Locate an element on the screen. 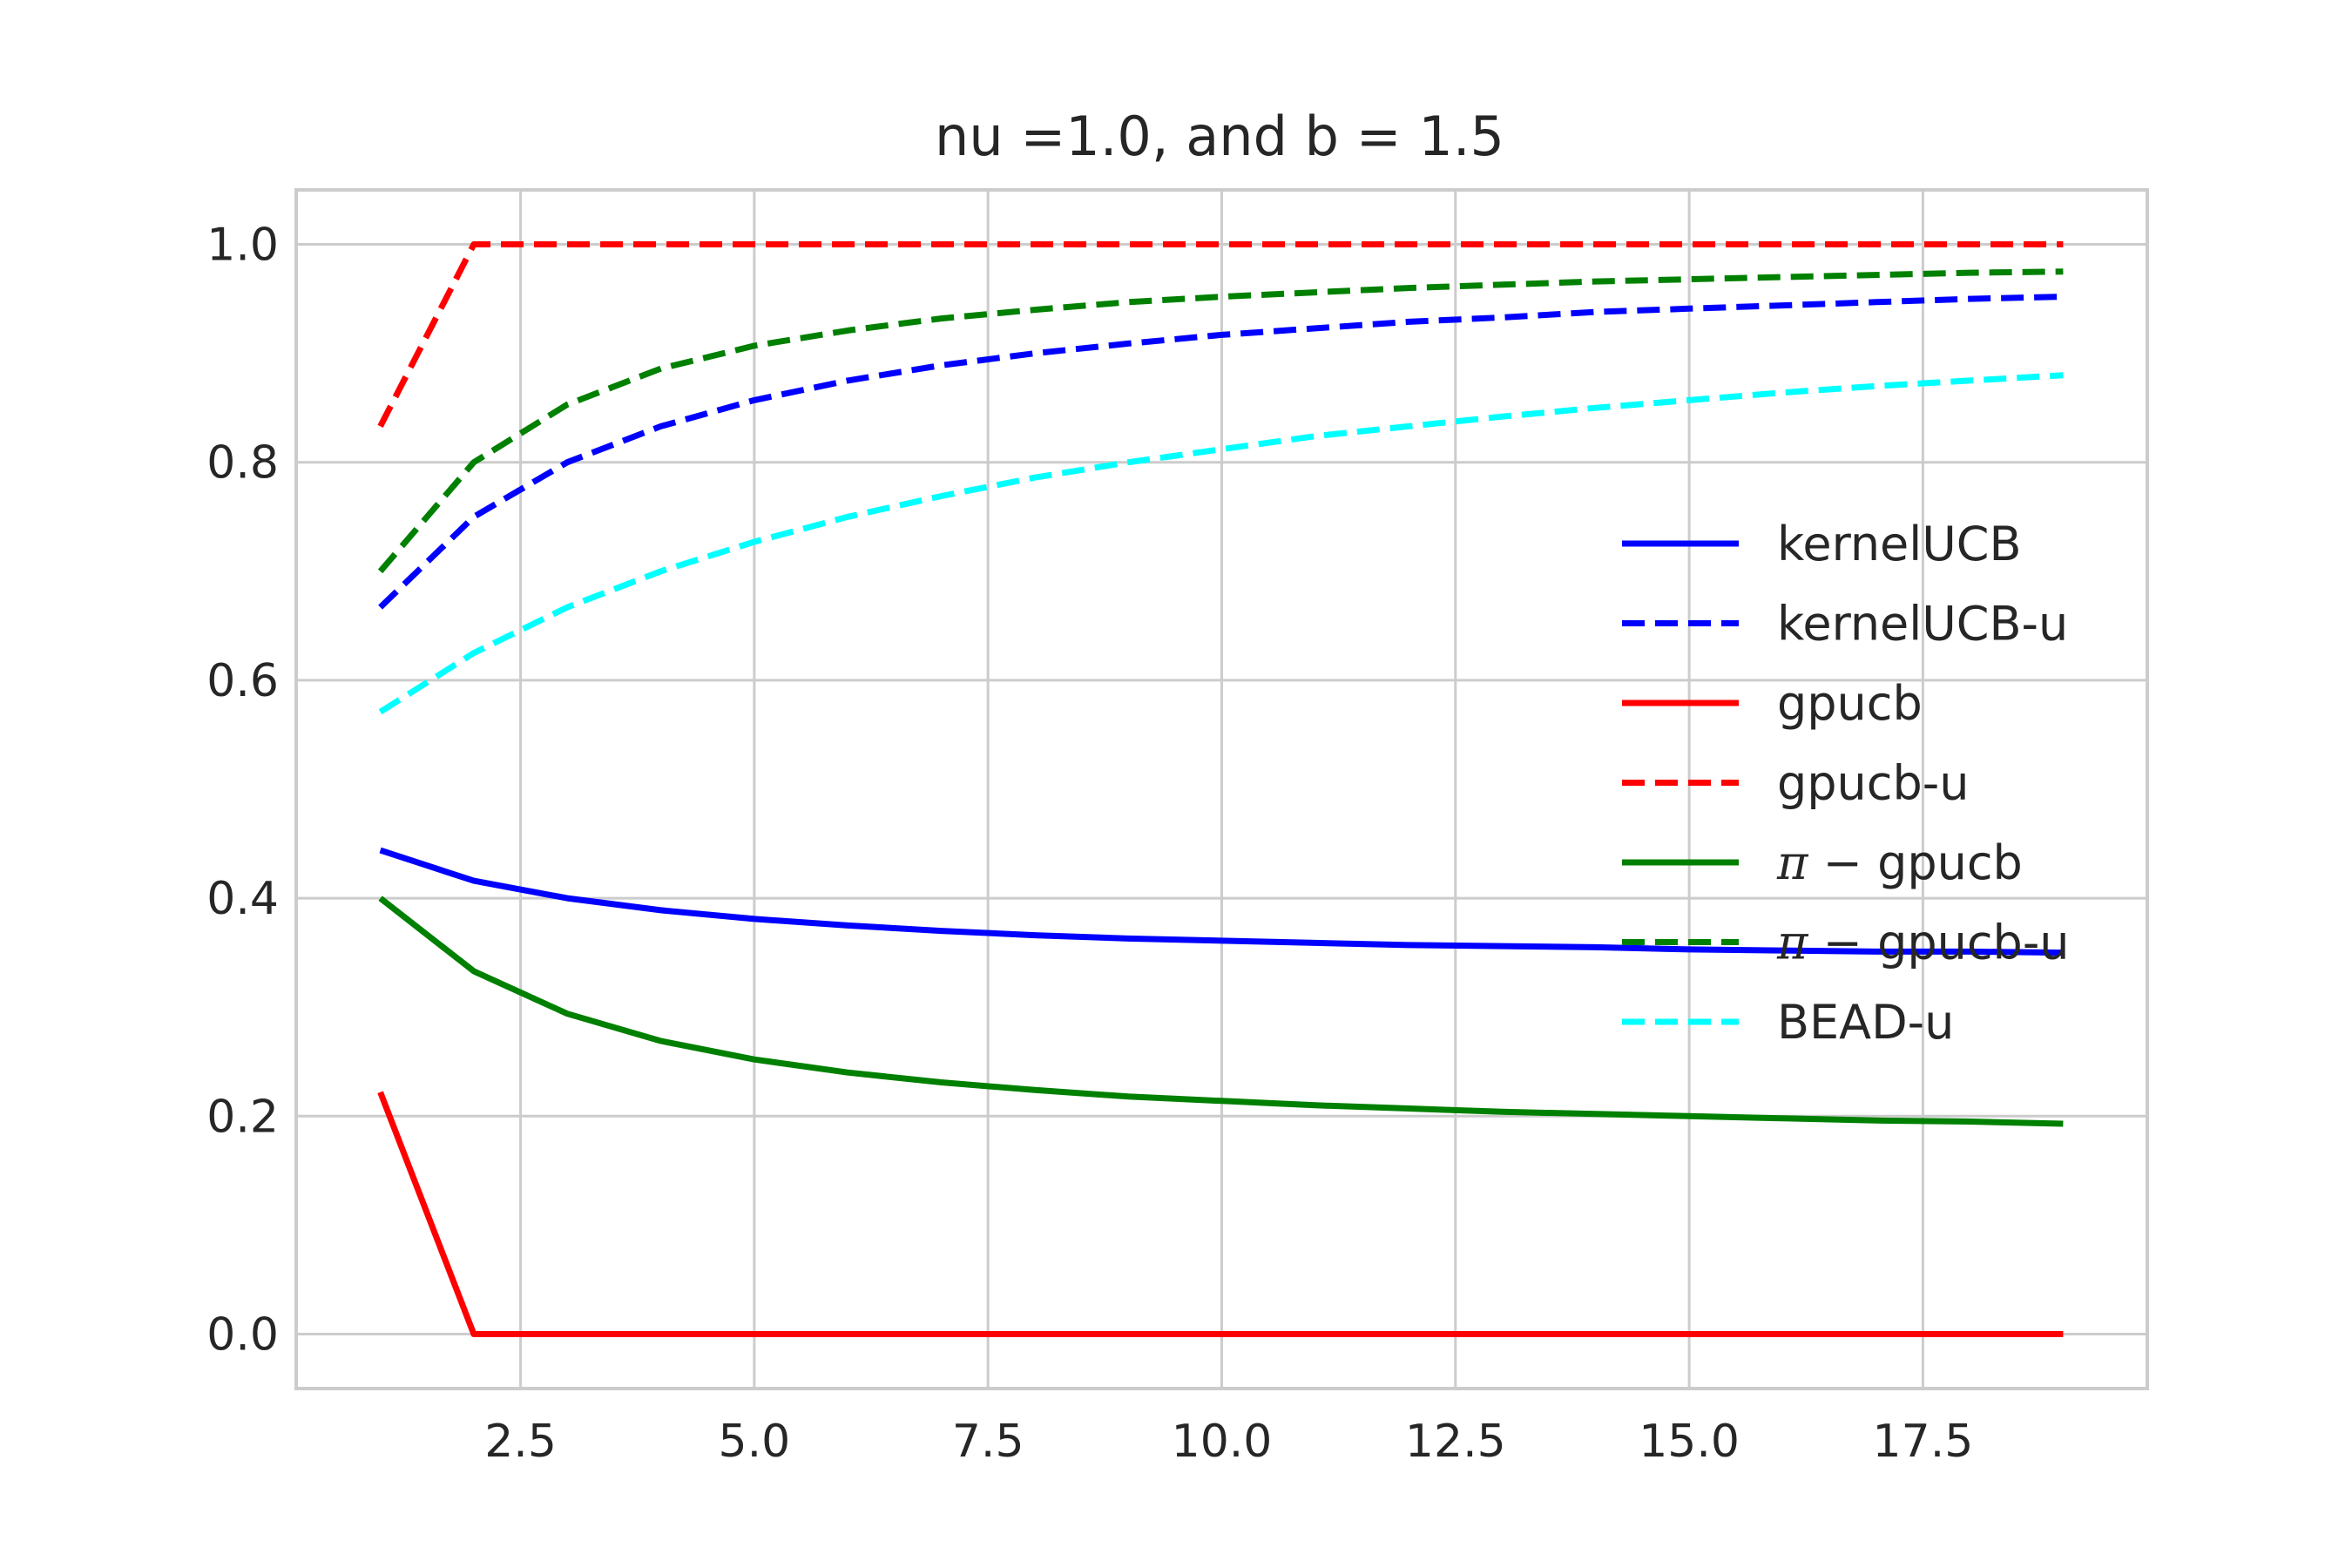 Image resolution: width=2352 pixels, height=1568 pixels. y-tick-label: 1.0 is located at coordinates (242, 246).